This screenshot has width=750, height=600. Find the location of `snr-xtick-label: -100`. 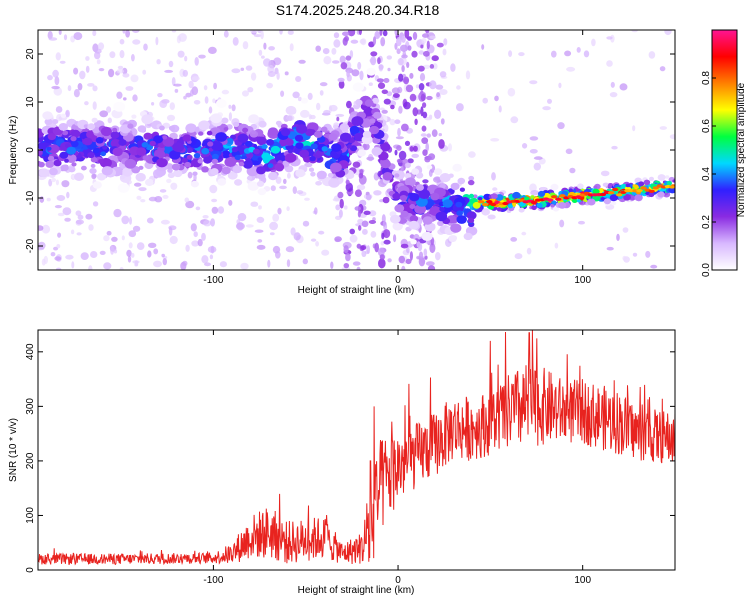

snr-xtick-label: -100 is located at coordinates (213, 580).